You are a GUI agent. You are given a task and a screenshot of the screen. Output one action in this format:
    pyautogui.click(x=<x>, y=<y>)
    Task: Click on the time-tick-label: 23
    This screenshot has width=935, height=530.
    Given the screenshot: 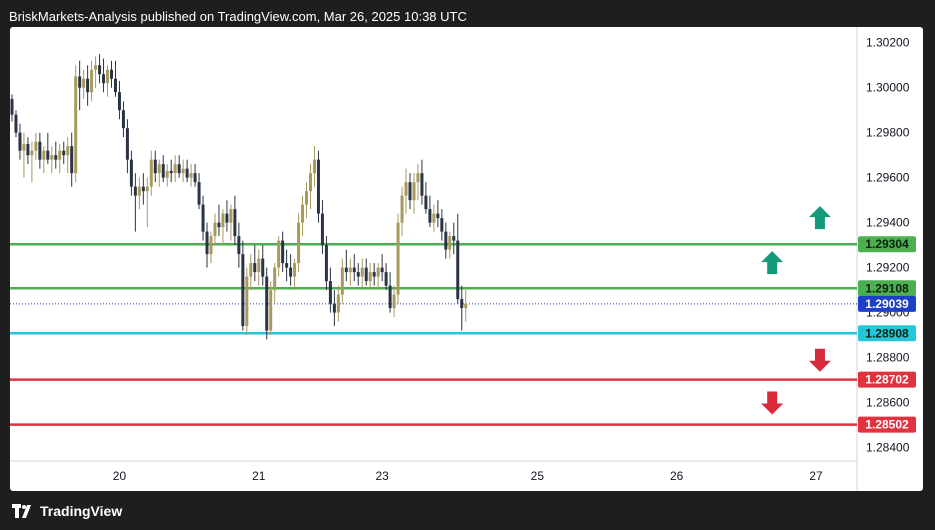 What is the action you would take?
    pyautogui.click(x=382, y=476)
    